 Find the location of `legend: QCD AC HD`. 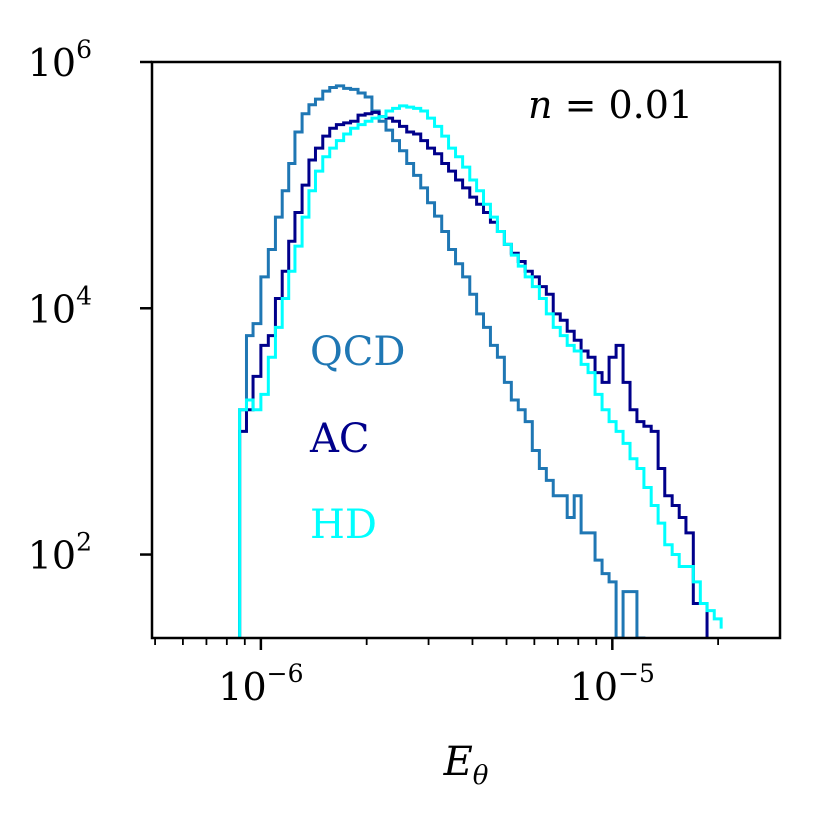

legend: QCD AC HD is located at coordinates (357, 438).